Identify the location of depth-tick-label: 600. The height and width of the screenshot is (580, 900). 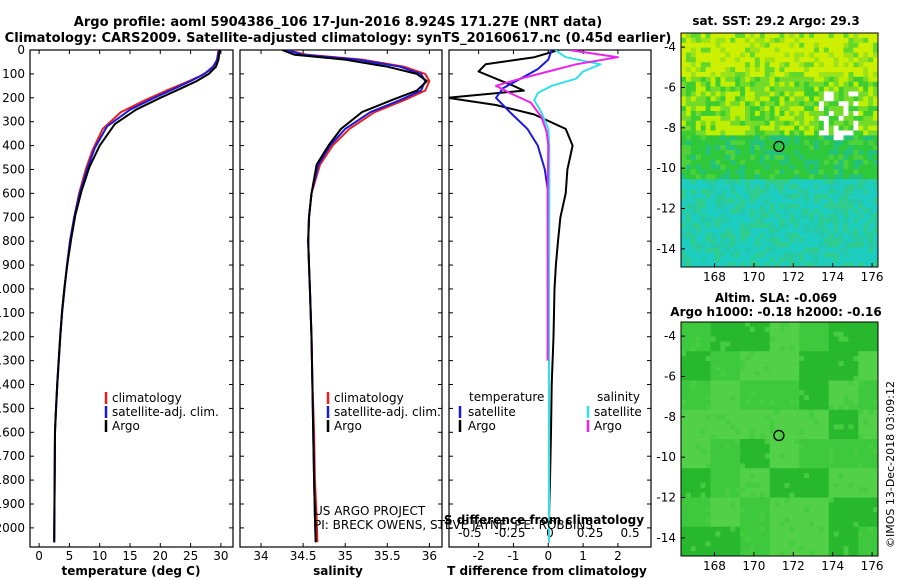
(13, 193).